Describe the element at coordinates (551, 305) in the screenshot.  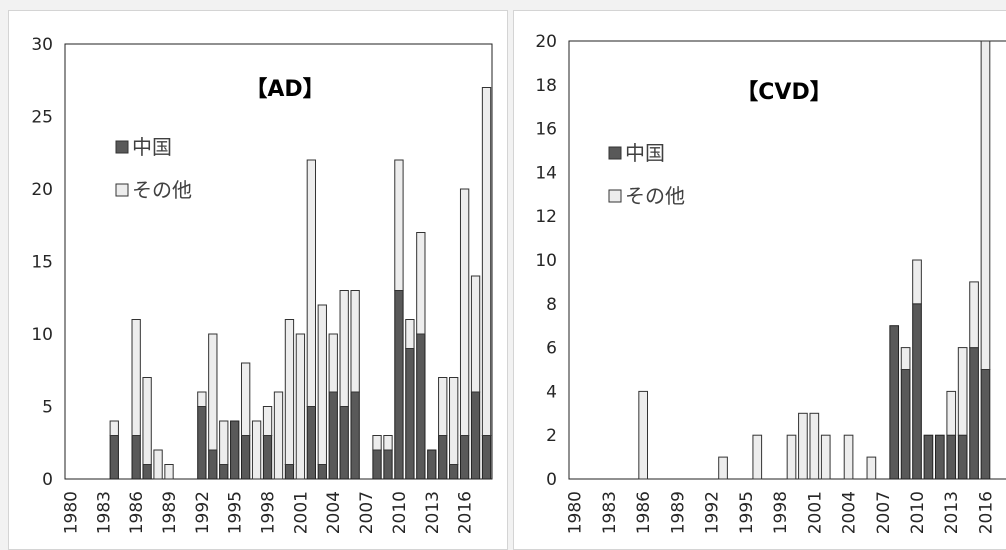
I see `y-tick-label: 8` at that location.